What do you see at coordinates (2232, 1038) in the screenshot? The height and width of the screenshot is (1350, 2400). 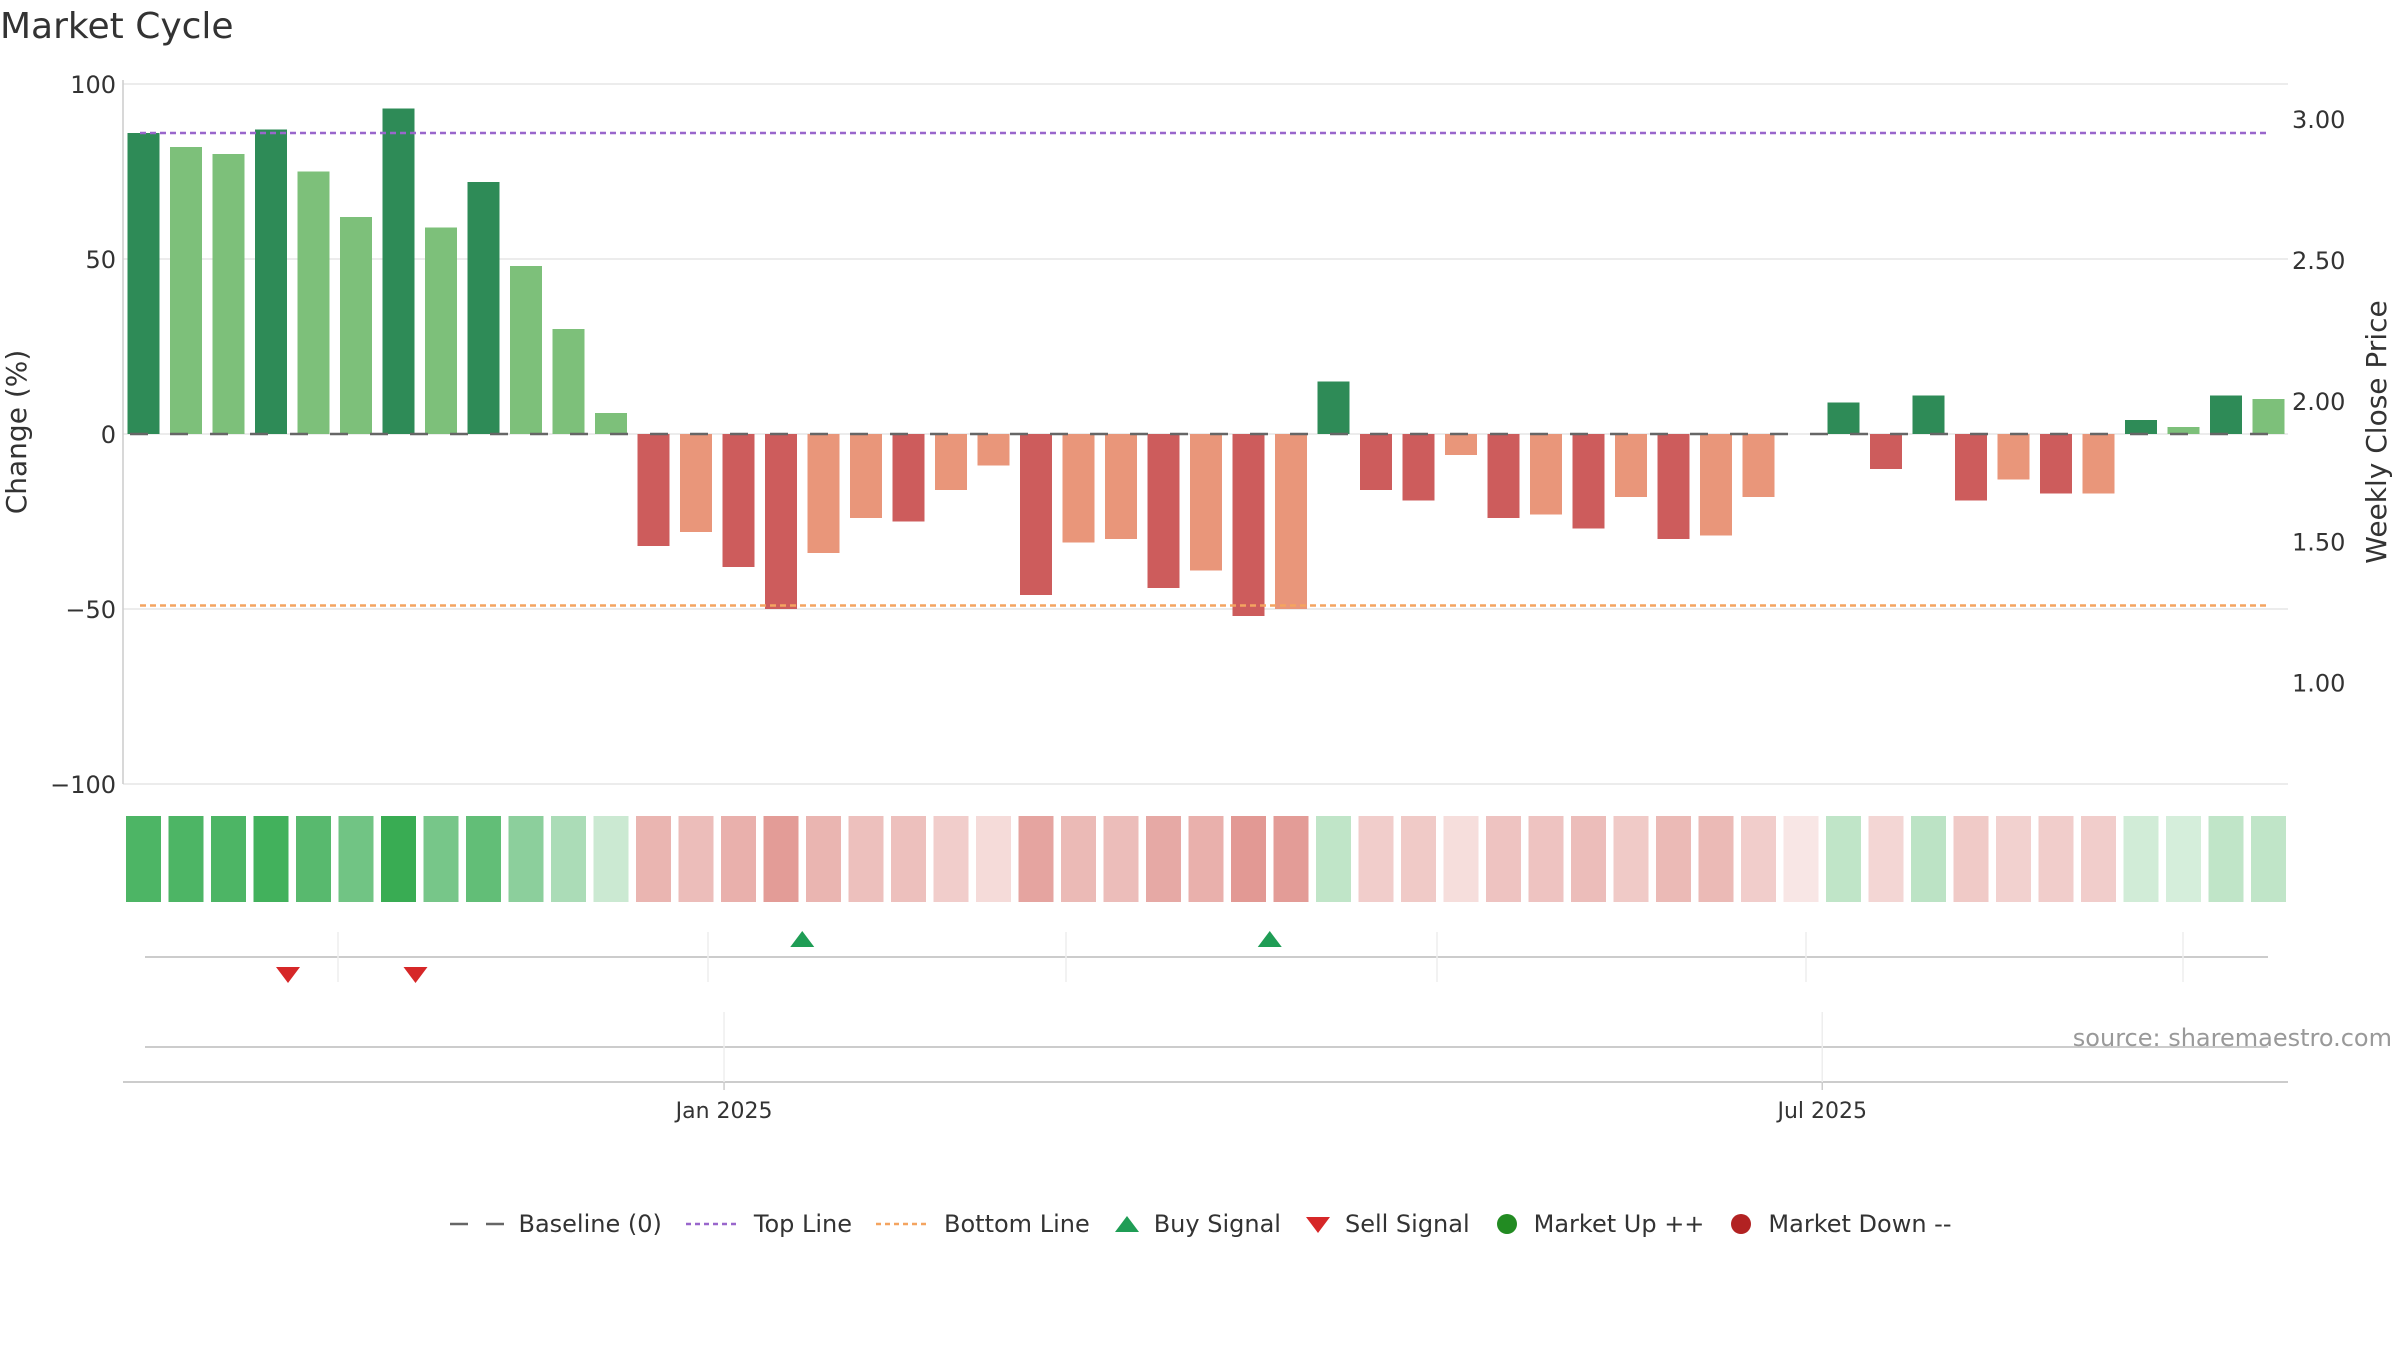 I see `source-note: source: sharemaestro.com` at bounding box center [2232, 1038].